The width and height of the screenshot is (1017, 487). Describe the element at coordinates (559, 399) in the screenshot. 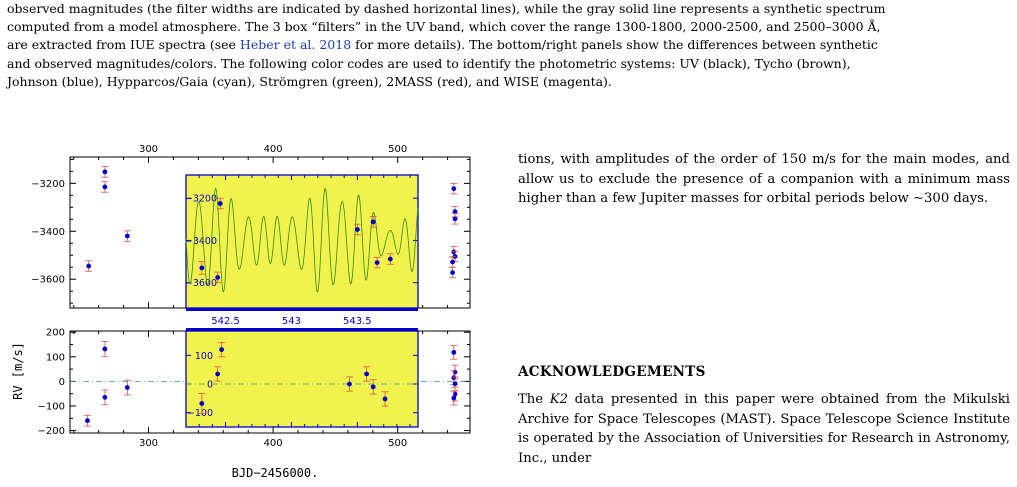

I see `mission-name: K2` at that location.